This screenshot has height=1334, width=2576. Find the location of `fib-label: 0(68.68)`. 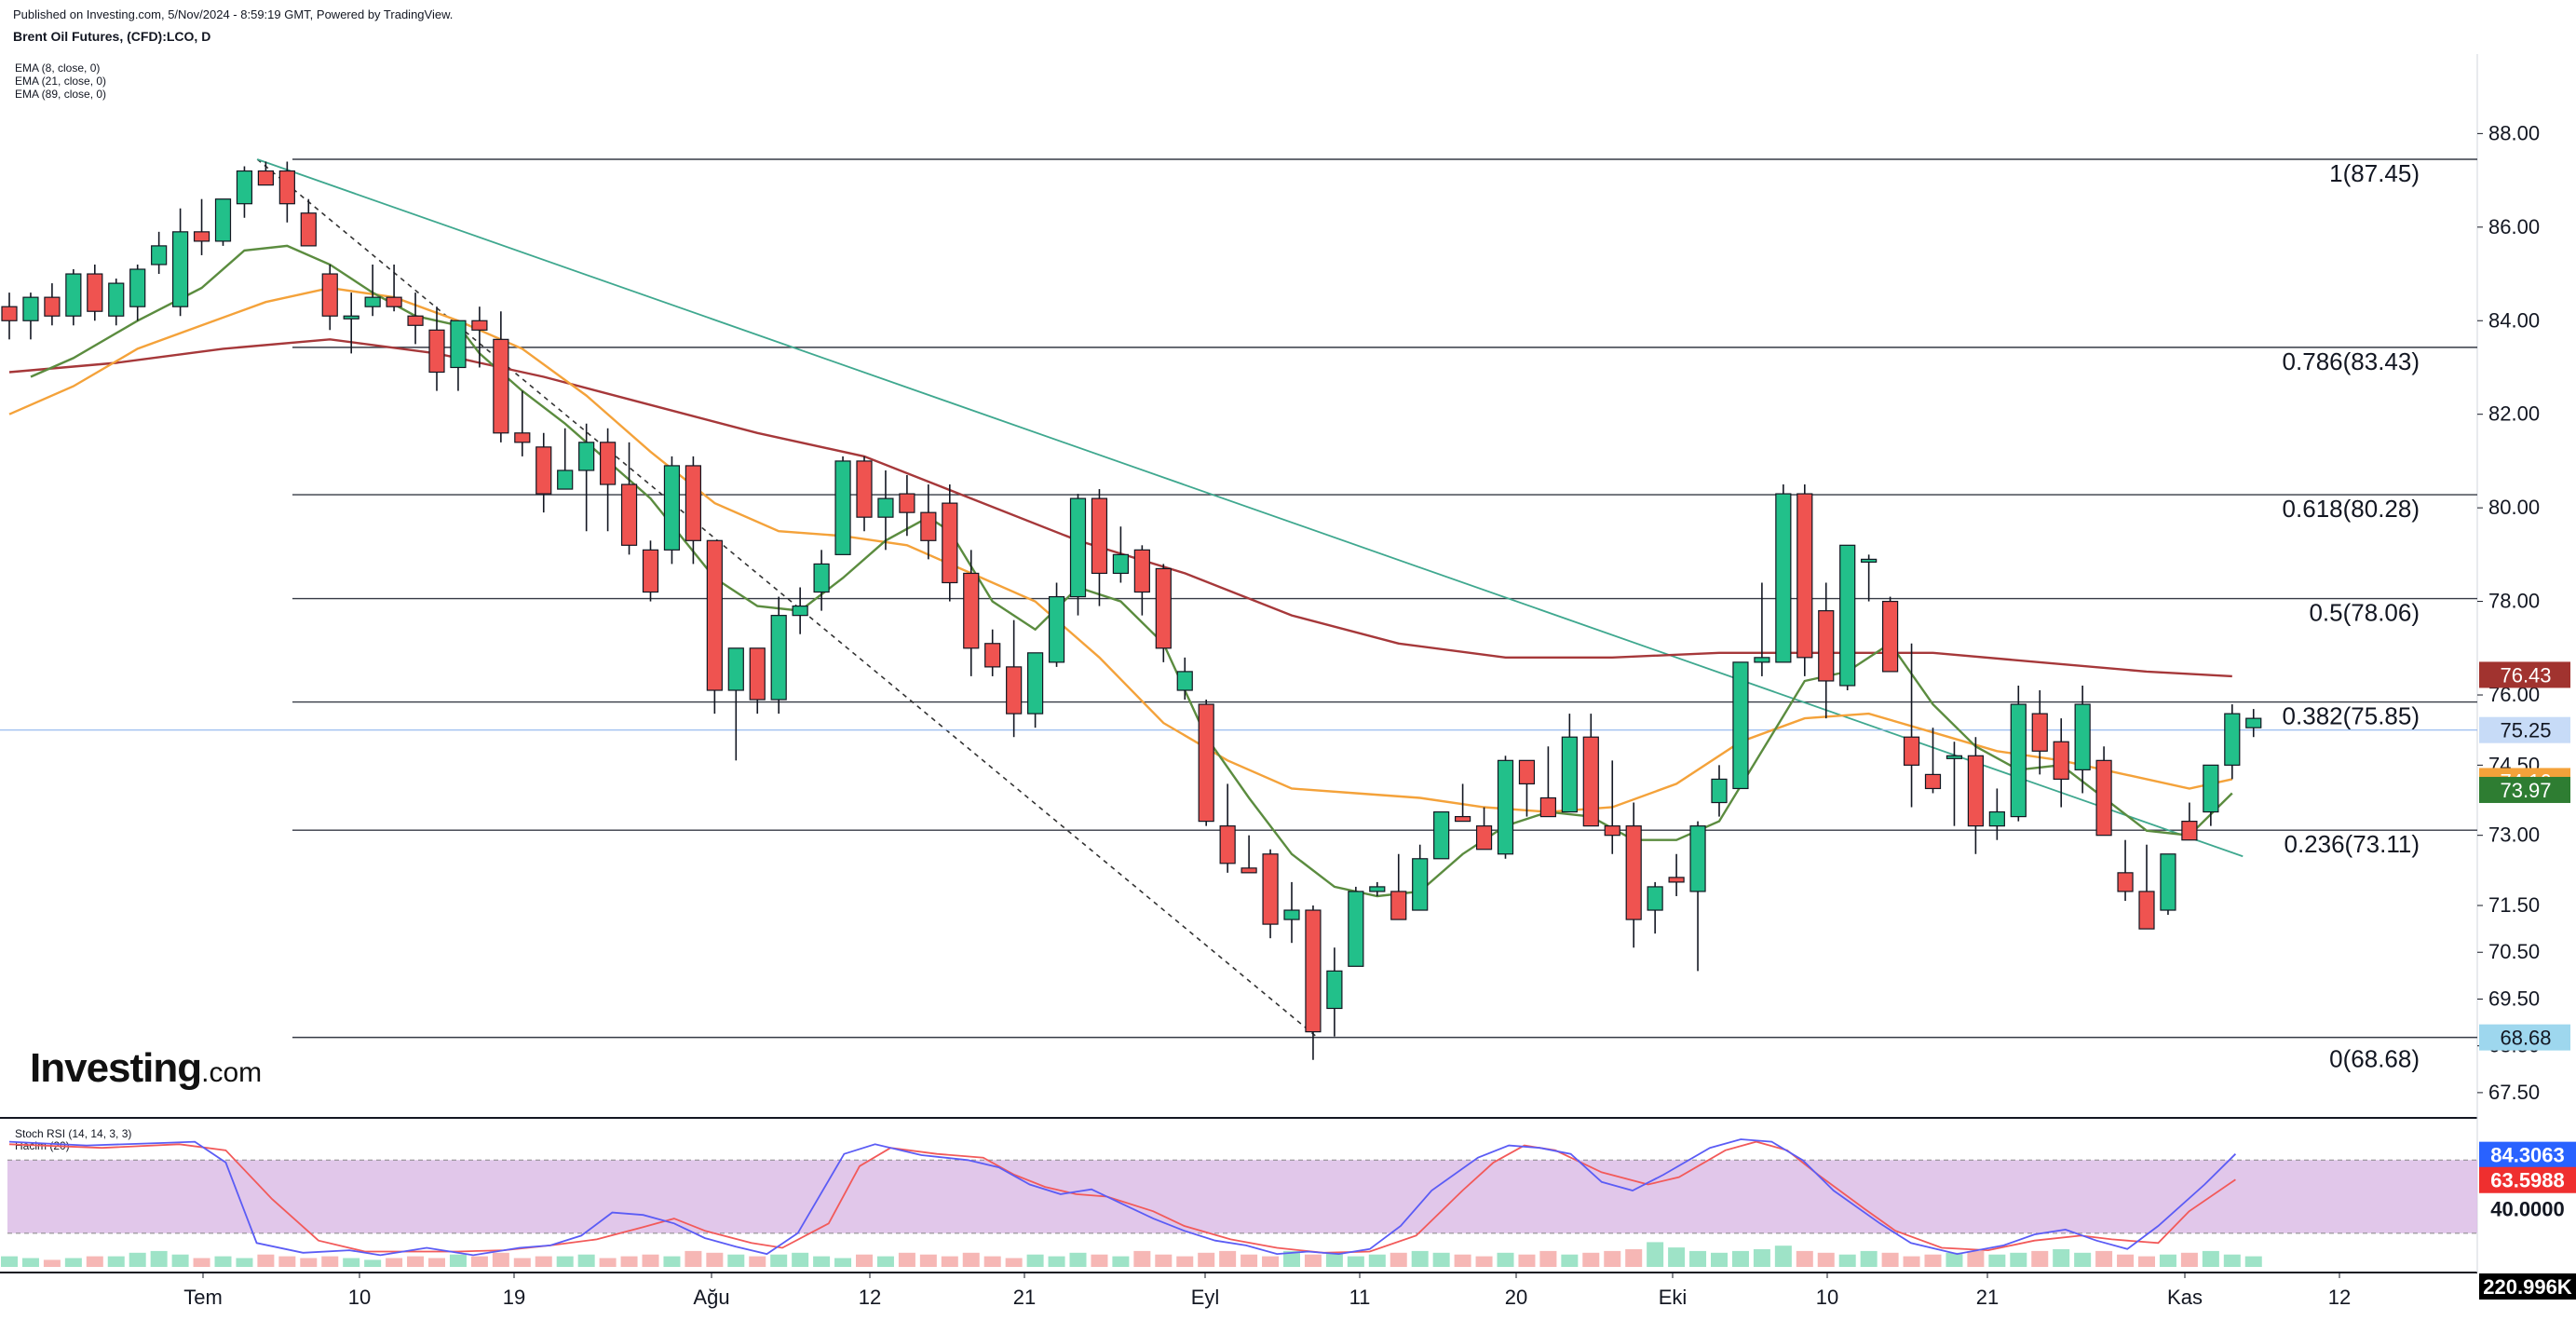

fib-label: 0(68.68) is located at coordinates (2374, 1059).